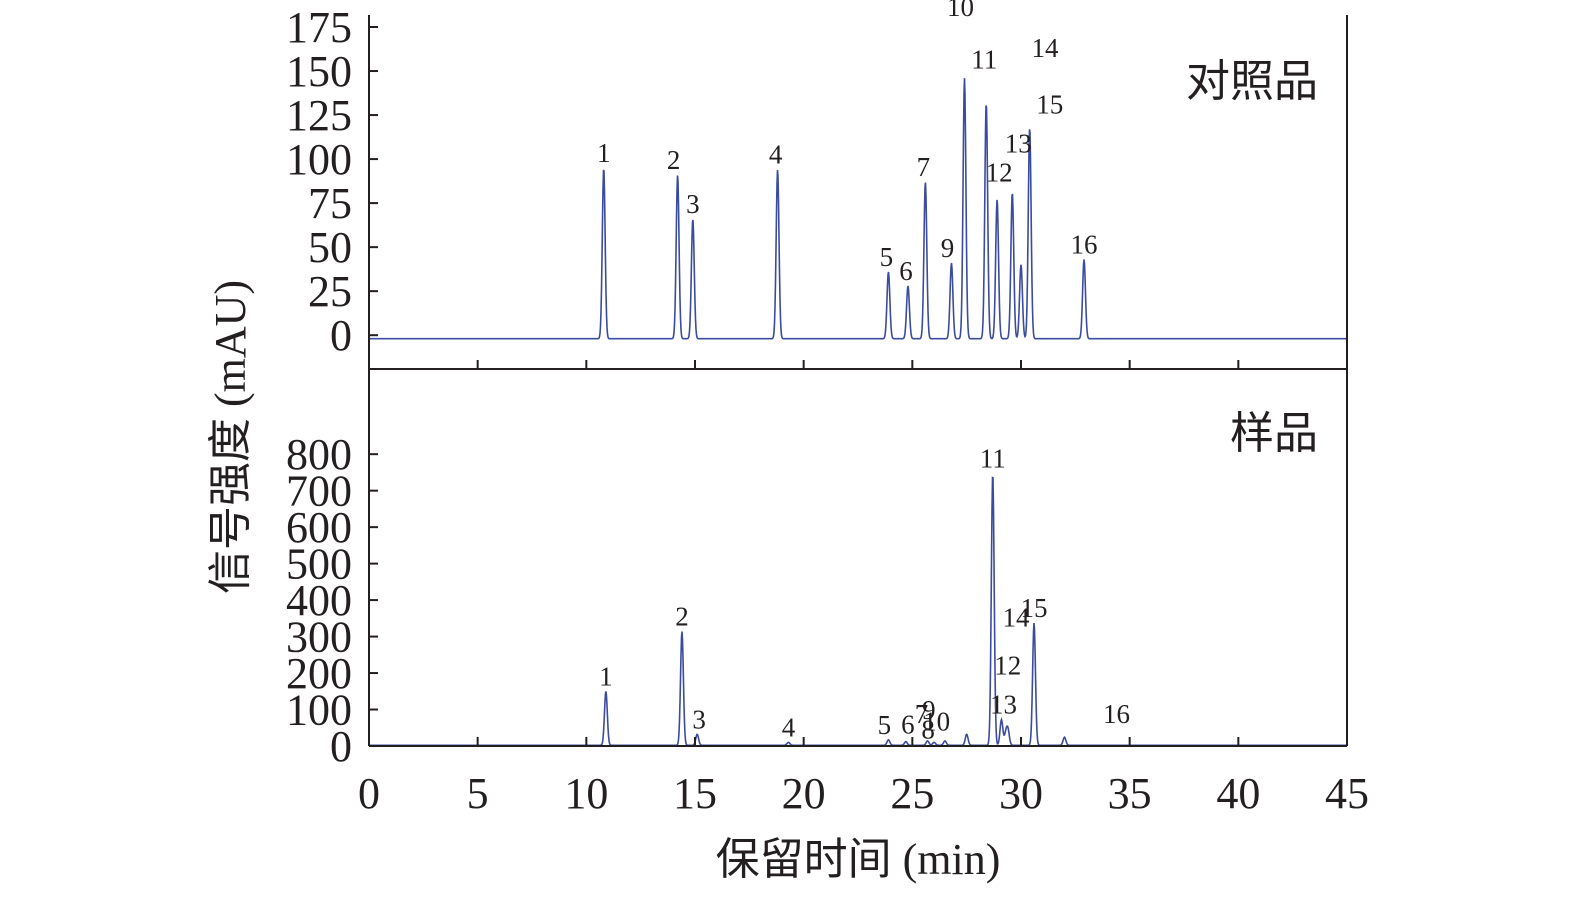  Describe the element at coordinates (319, 491) in the screenshot. I see `bottom-y-tick-label: 700` at that location.